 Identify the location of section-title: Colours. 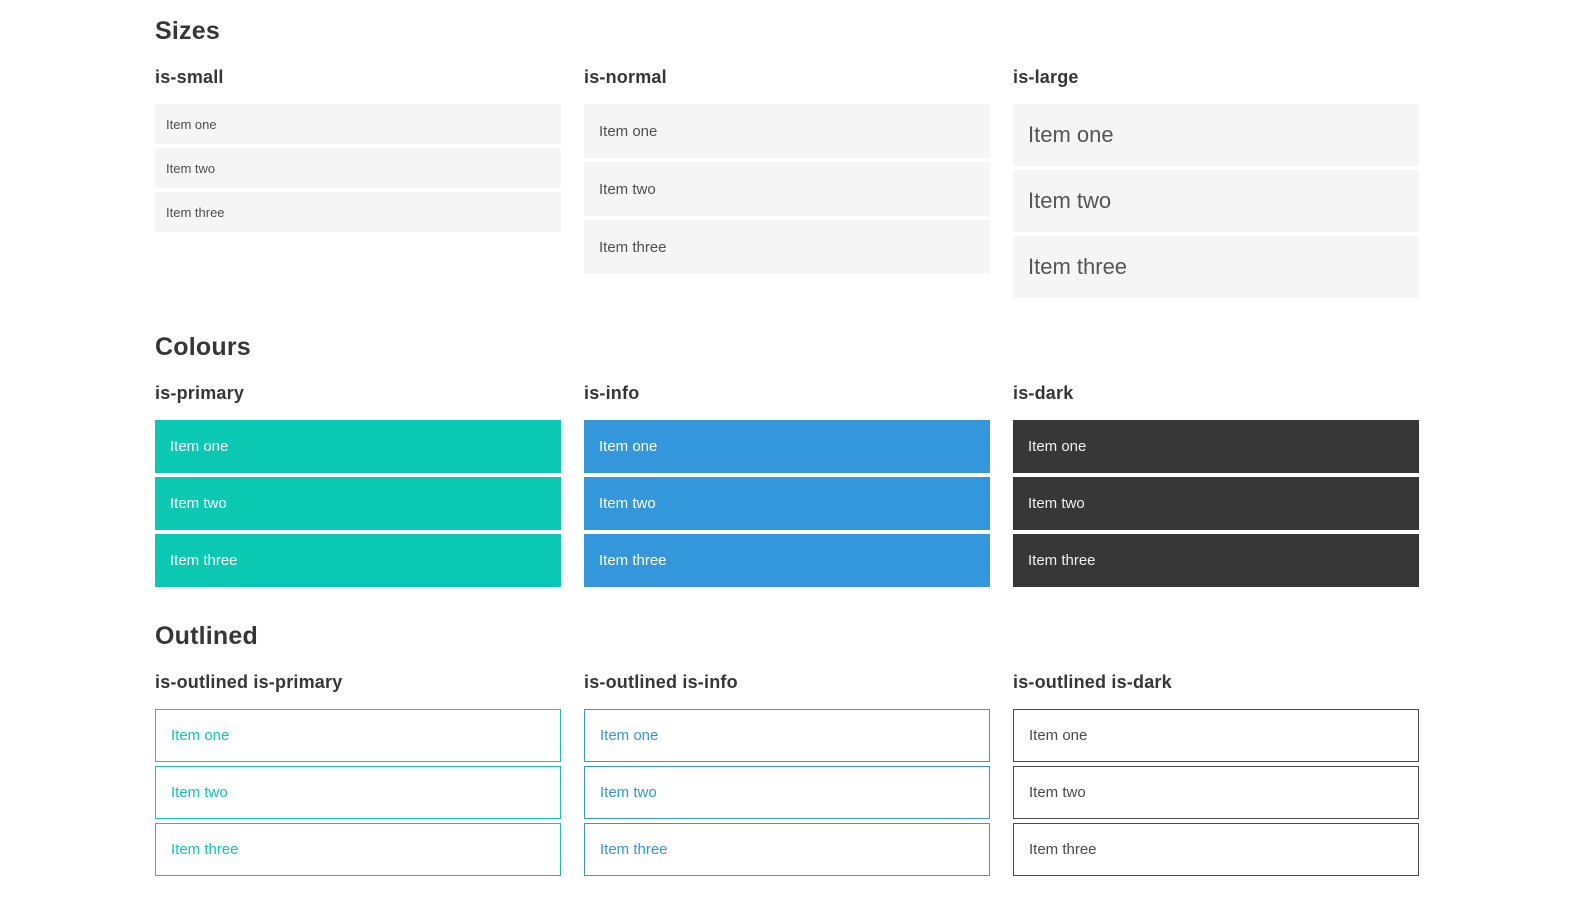
(203, 347).